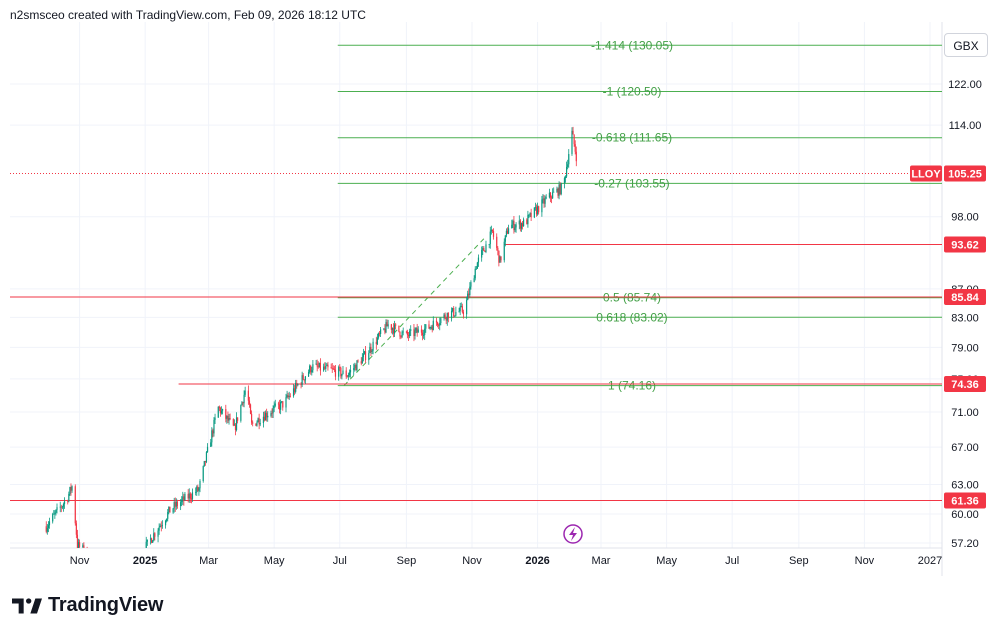 Image resolution: width=1004 pixels, height=635 pixels. I want to click on price-tag-box, so click(965, 297).